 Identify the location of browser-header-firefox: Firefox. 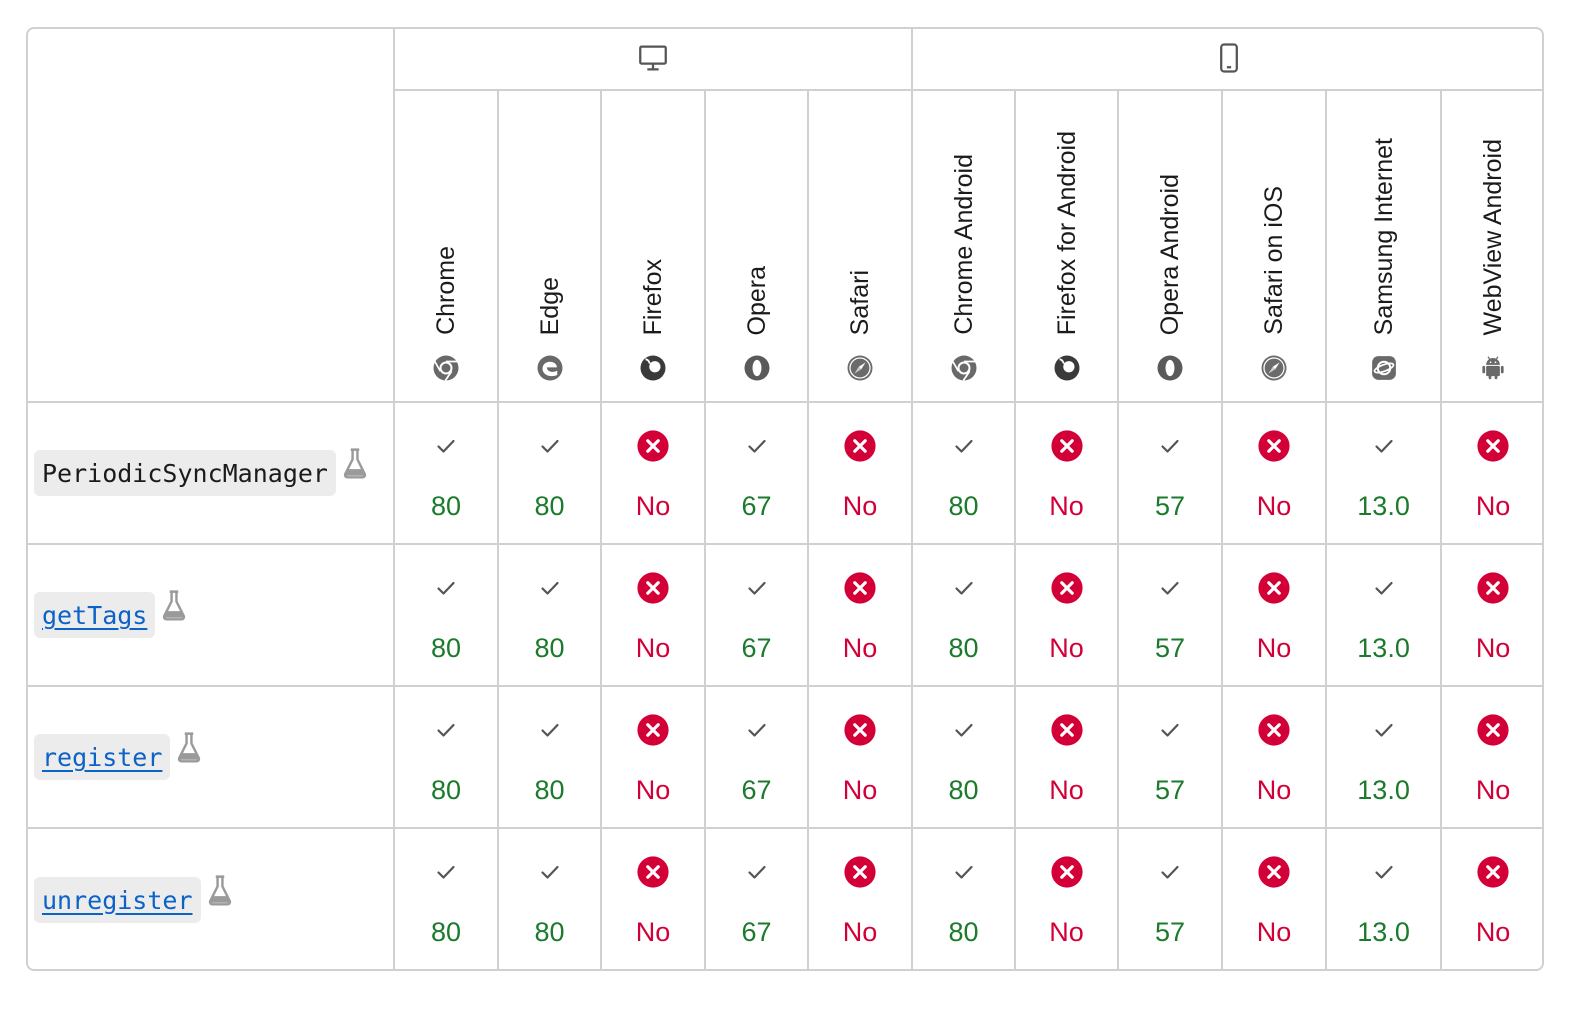
(653, 246).